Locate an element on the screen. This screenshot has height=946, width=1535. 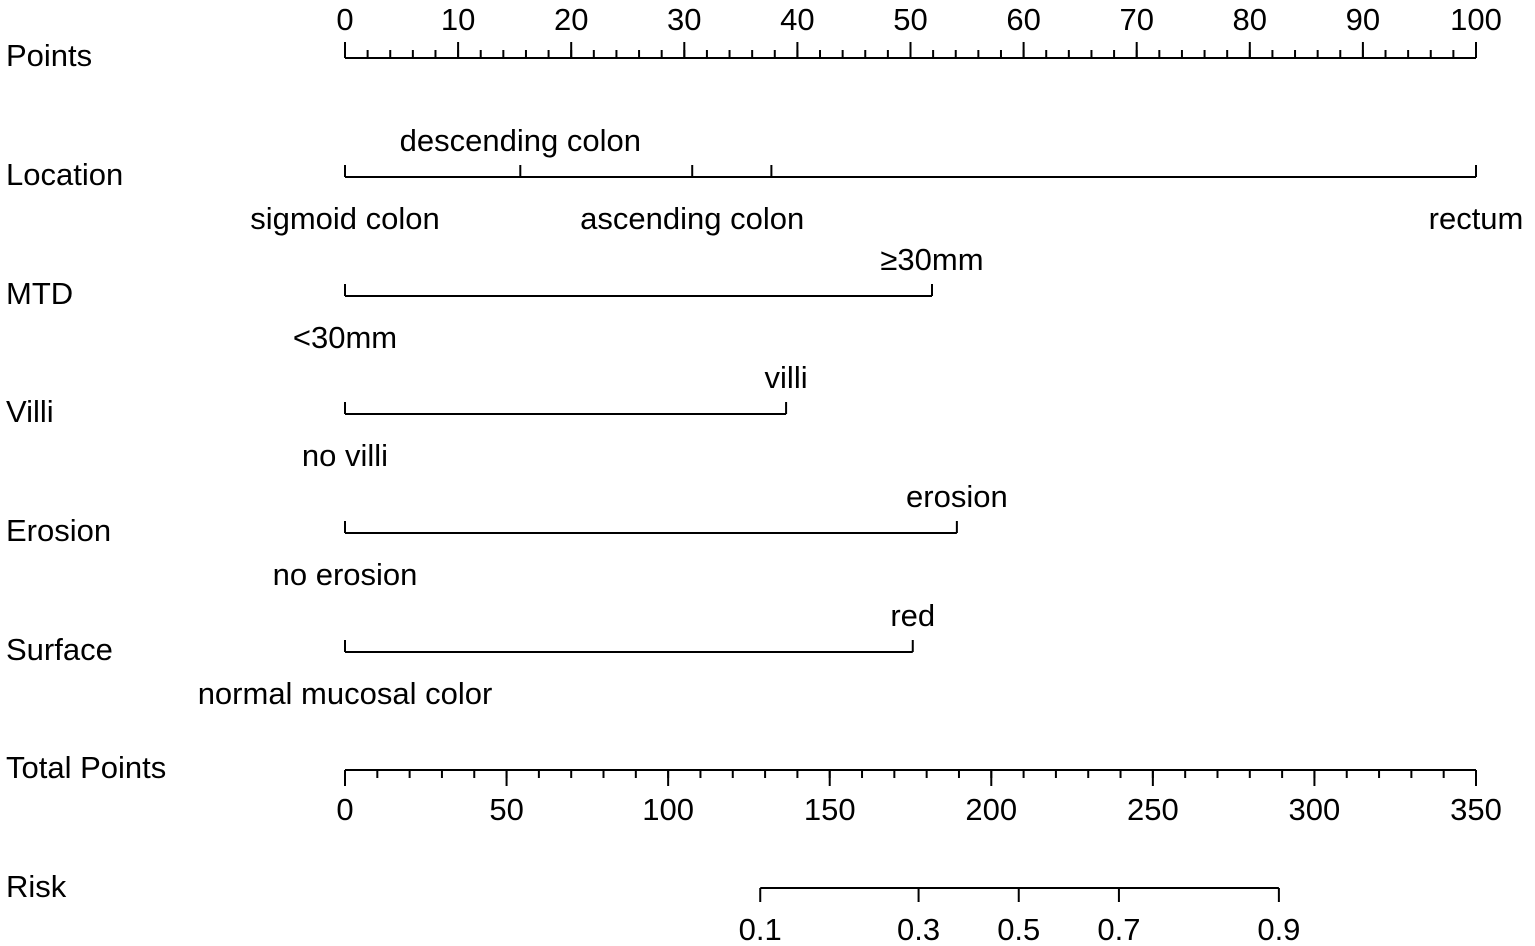
mtd-row-label: MTD is located at coordinates (39, 293).